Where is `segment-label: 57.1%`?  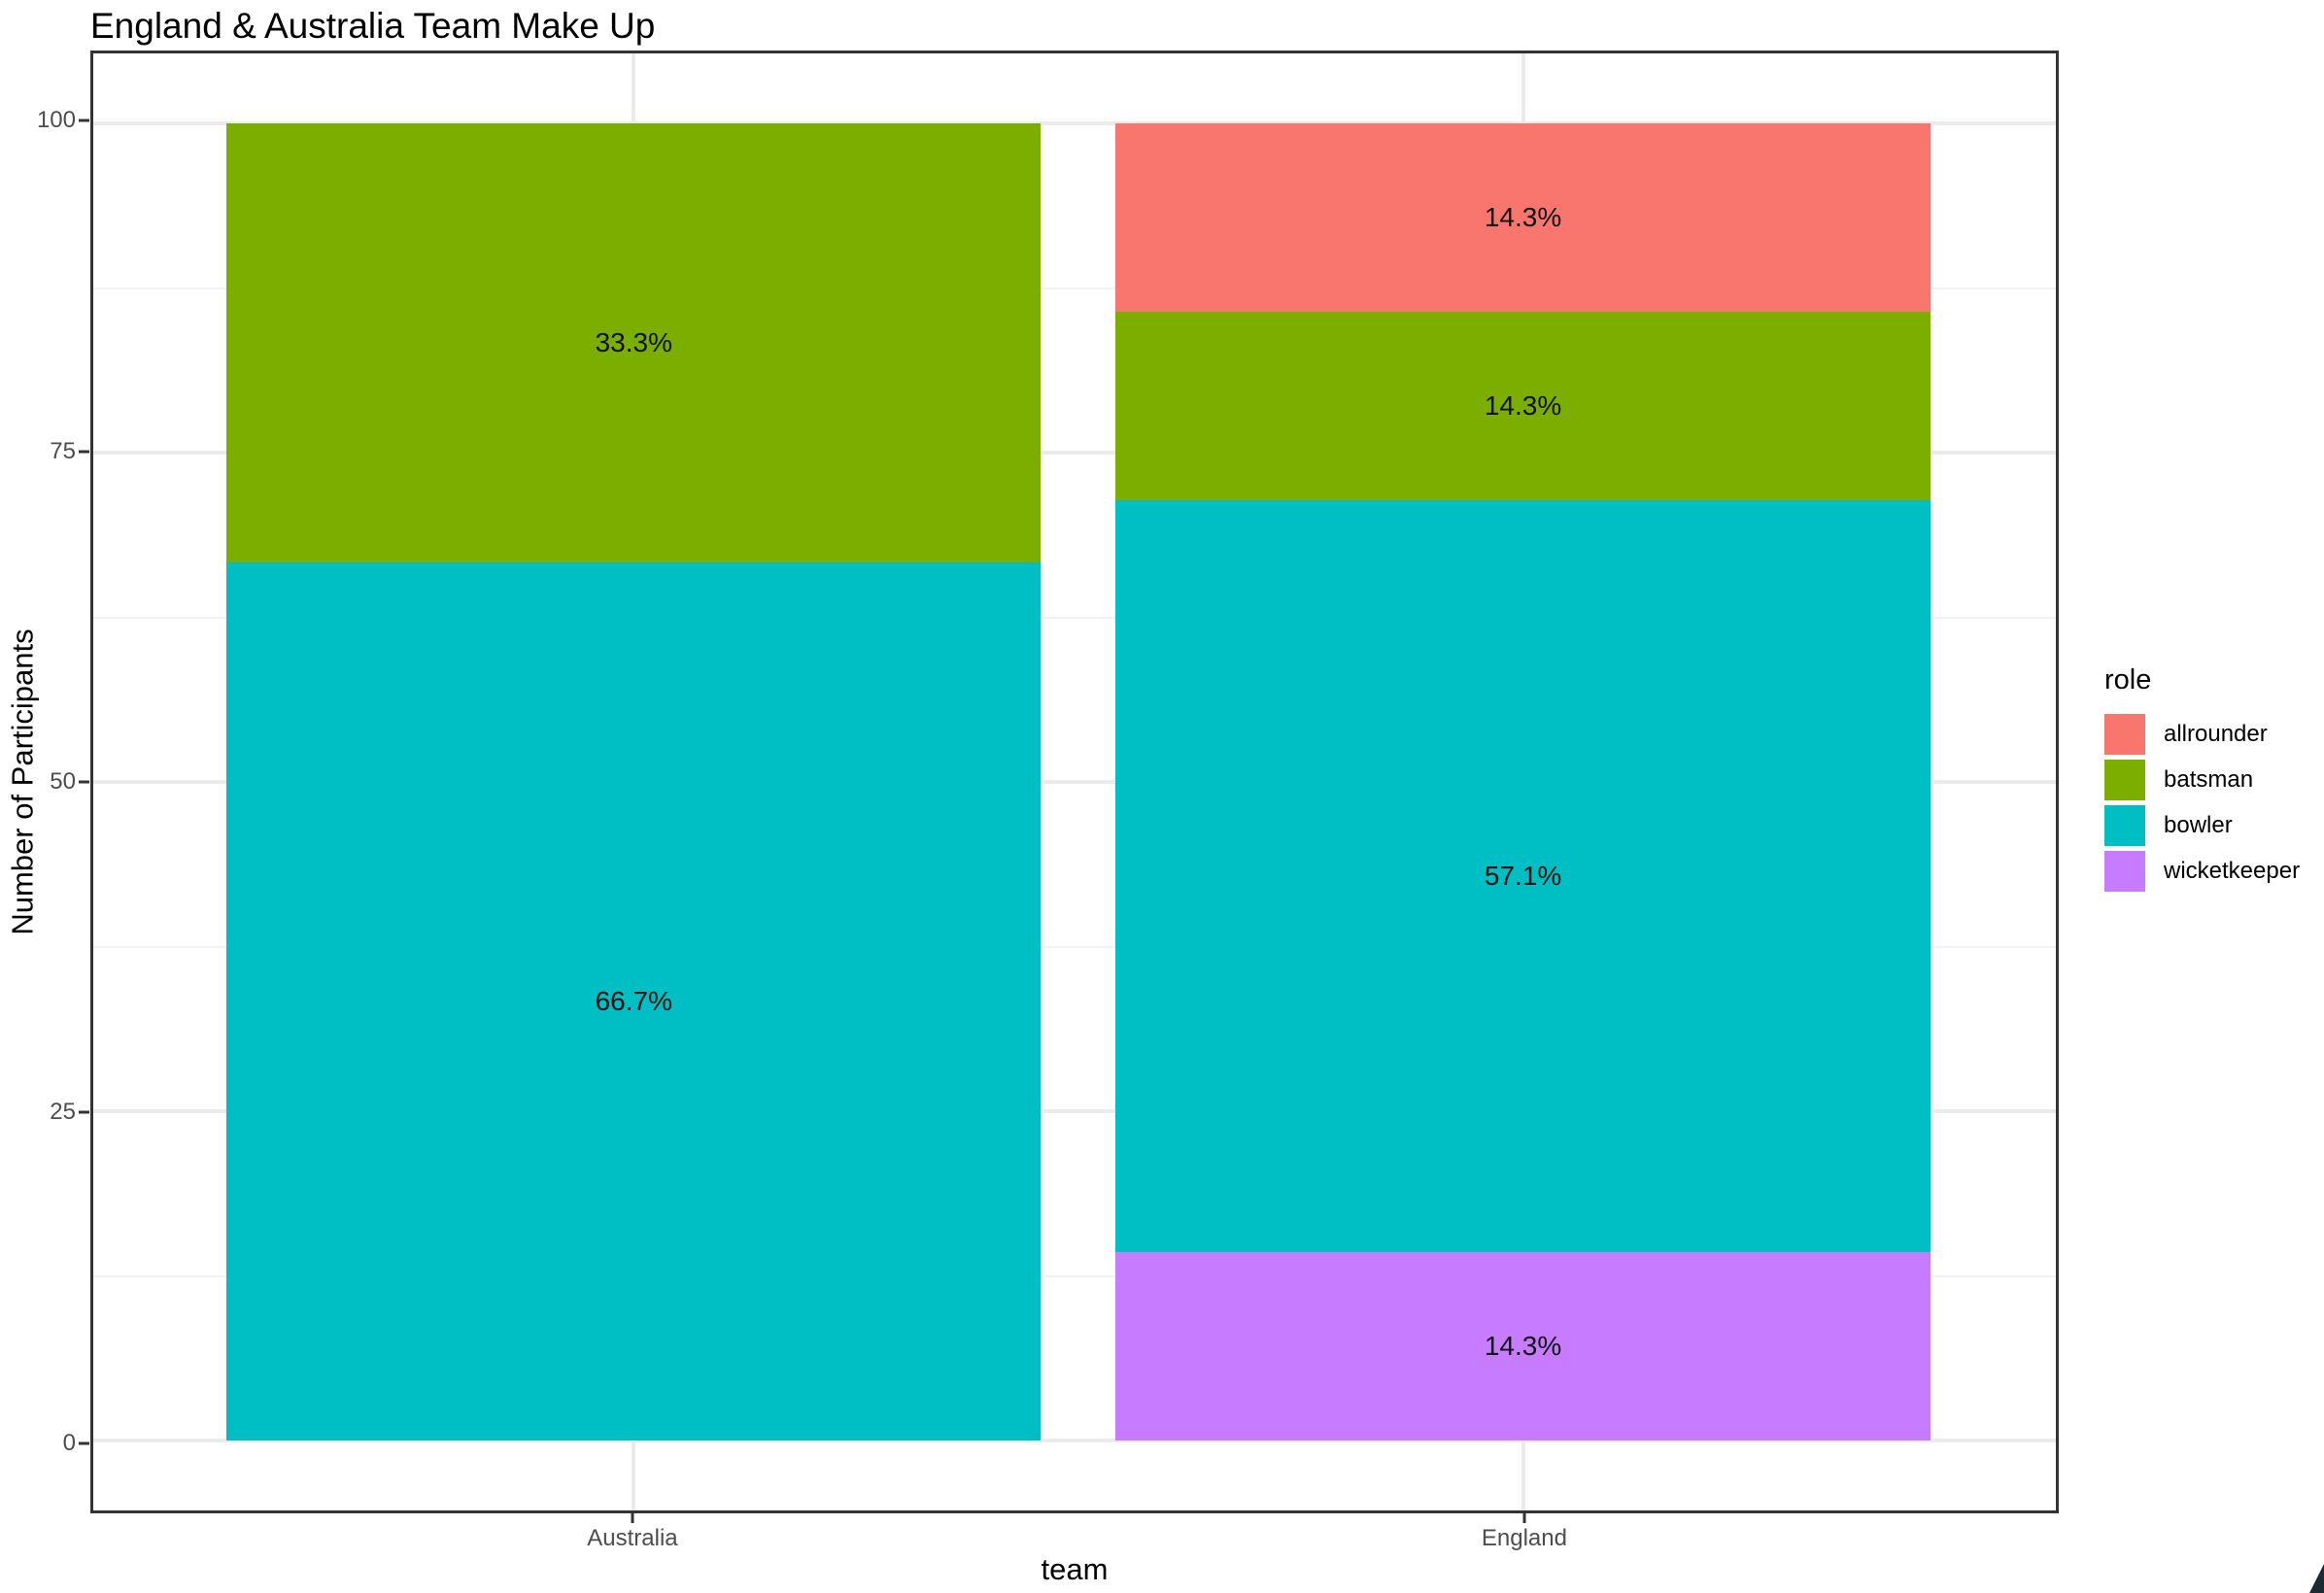 segment-label: 57.1% is located at coordinates (1523, 875).